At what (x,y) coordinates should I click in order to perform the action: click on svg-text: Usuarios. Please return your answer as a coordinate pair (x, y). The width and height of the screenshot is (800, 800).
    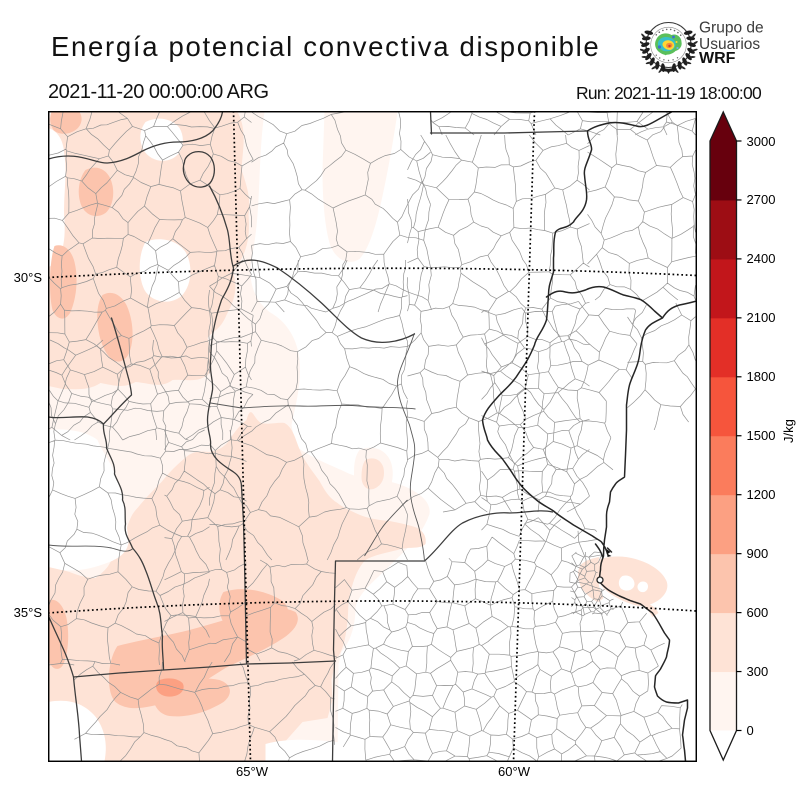
    Looking at the image, I should click on (729, 44).